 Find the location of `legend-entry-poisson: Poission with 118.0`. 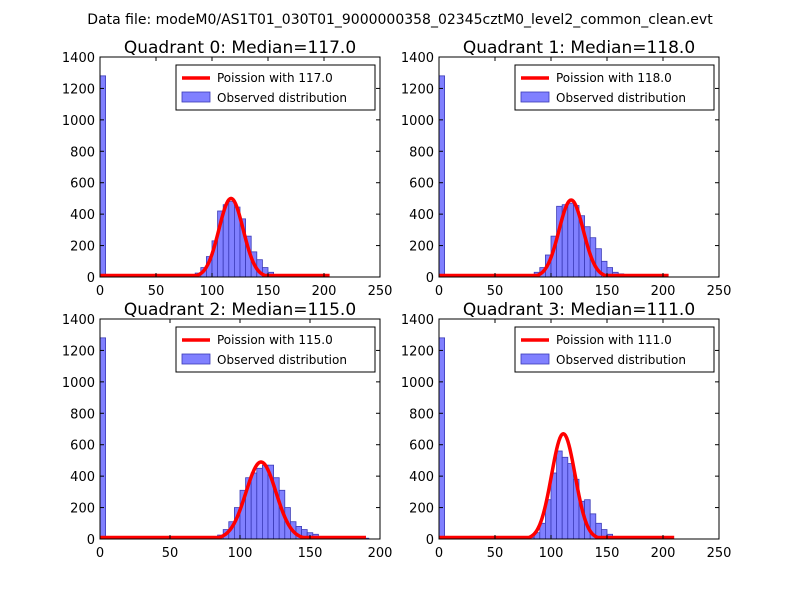

legend-entry-poisson: Poission with 118.0 is located at coordinates (614, 78).